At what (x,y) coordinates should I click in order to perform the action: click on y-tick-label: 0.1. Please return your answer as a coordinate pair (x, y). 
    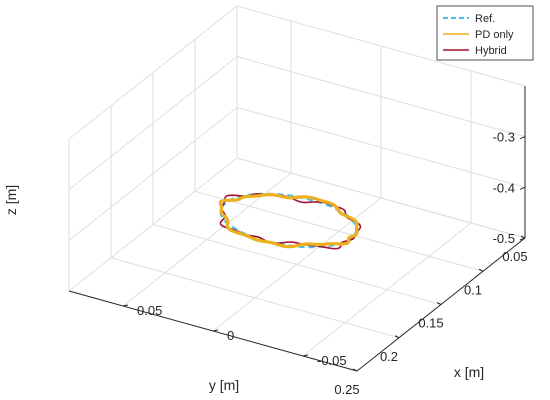
    Looking at the image, I should click on (473, 289).